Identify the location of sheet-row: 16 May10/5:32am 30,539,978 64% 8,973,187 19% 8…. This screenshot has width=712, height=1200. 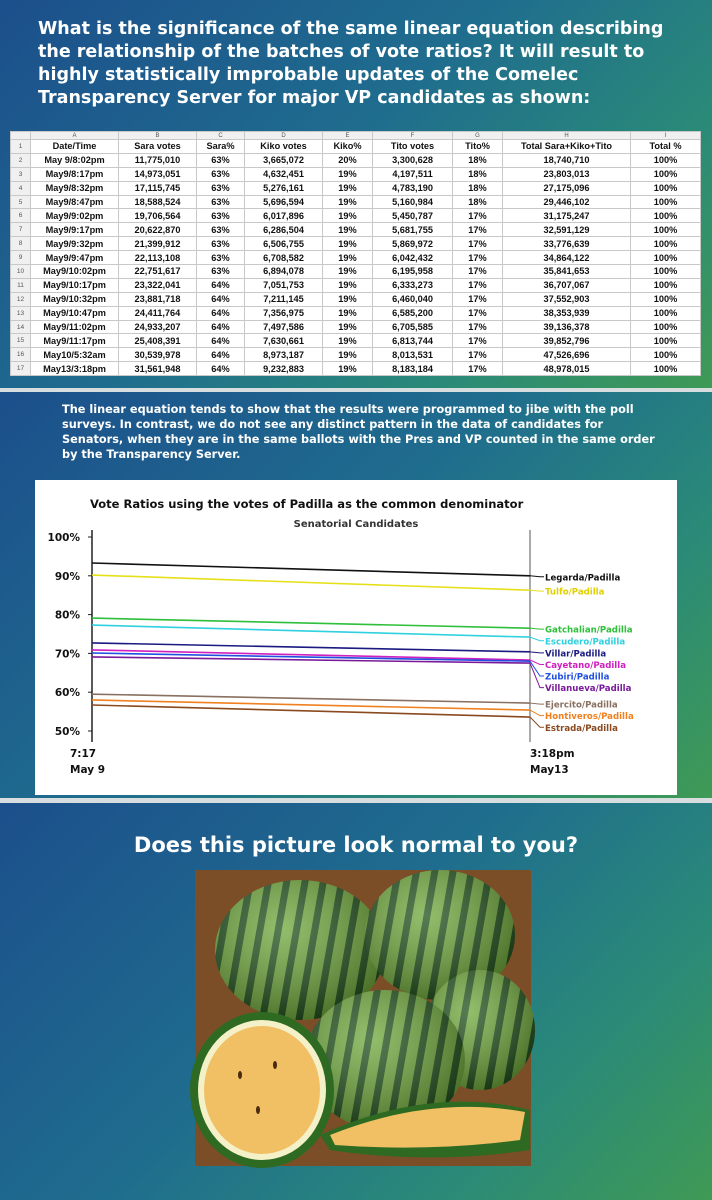
(355, 355).